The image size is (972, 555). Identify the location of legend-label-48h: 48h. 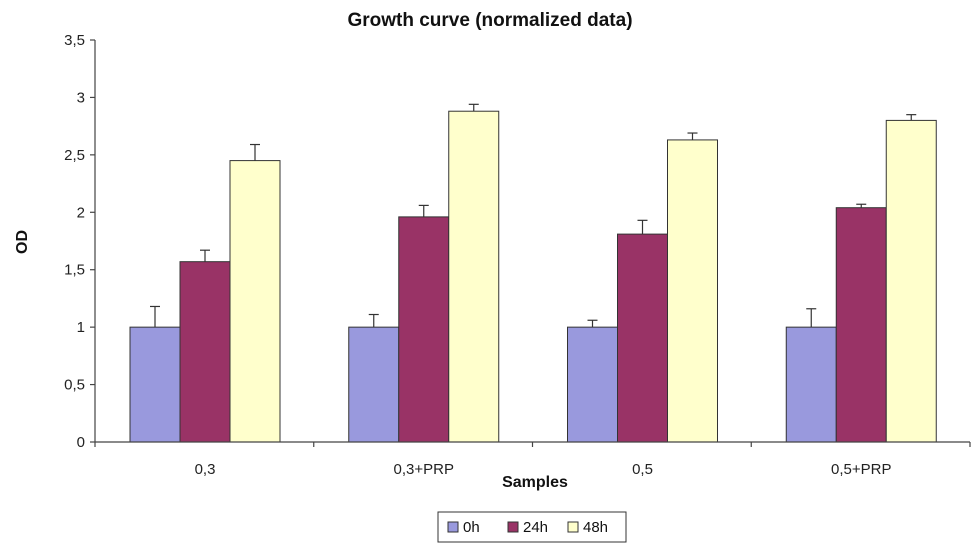
(595, 527).